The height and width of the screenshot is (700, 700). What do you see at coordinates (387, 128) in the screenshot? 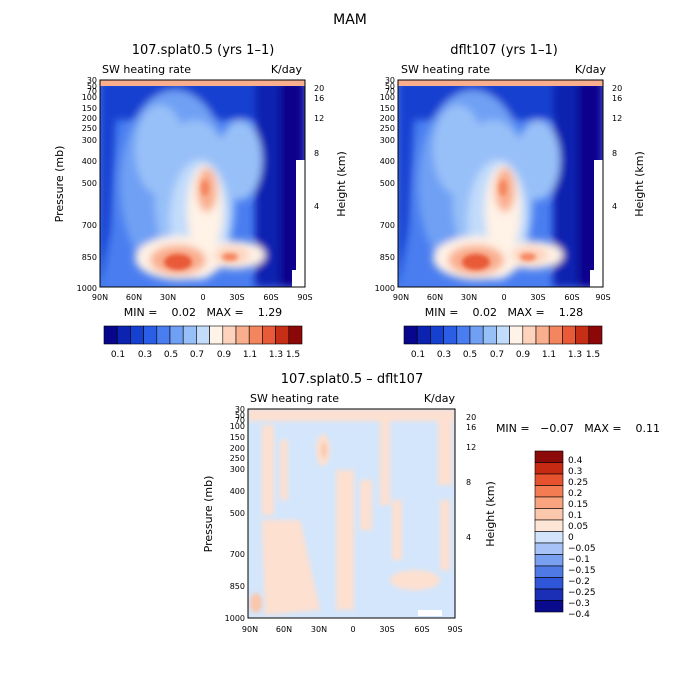
I see `panel-2-ytick-250: 250` at bounding box center [387, 128].